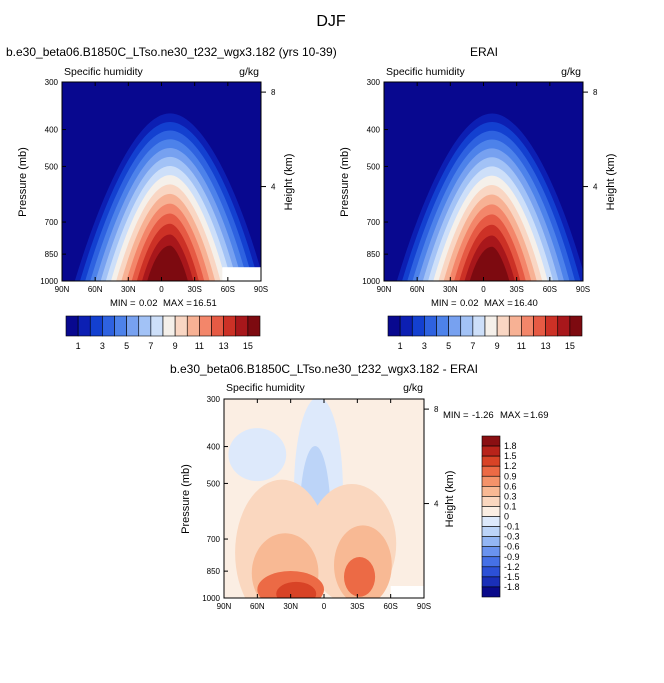 The image size is (664, 683). Describe the element at coordinates (510, 466) in the screenshot. I see `colorbar-label: 1.2` at that location.